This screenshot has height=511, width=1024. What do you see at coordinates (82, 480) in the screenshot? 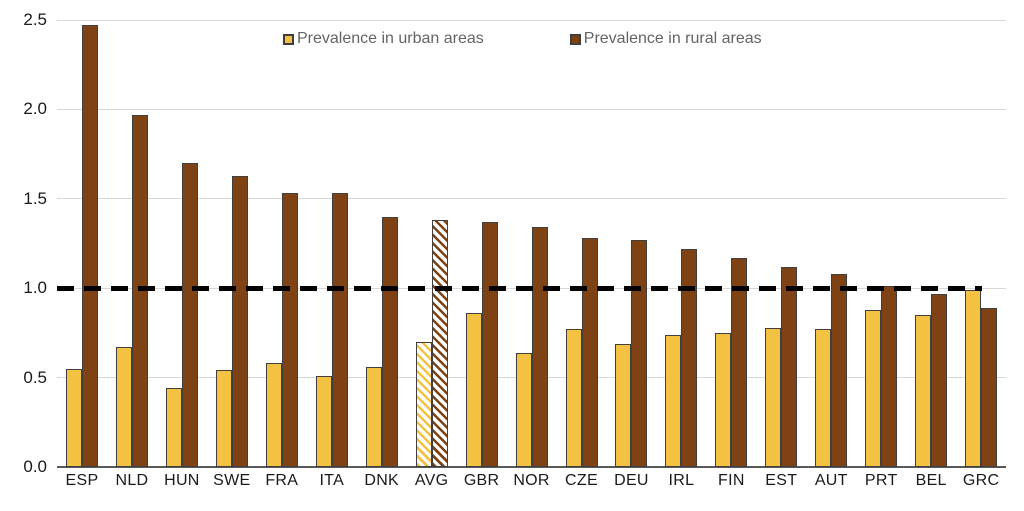
I see `x-label-ESP: ESP` at bounding box center [82, 480].